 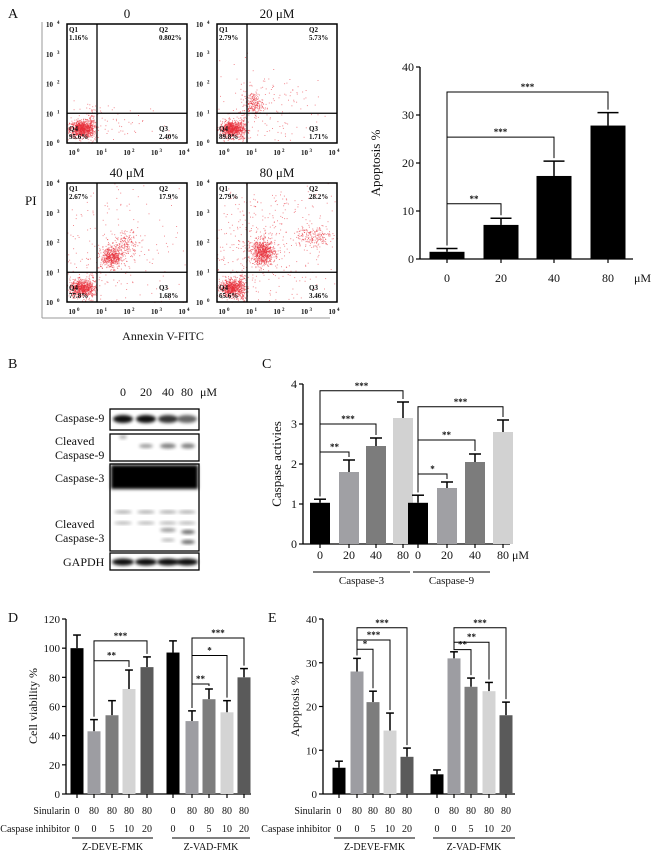 What do you see at coordinates (155, 153) in the screenshot?
I see `x-tick-label: 10` at bounding box center [155, 153].